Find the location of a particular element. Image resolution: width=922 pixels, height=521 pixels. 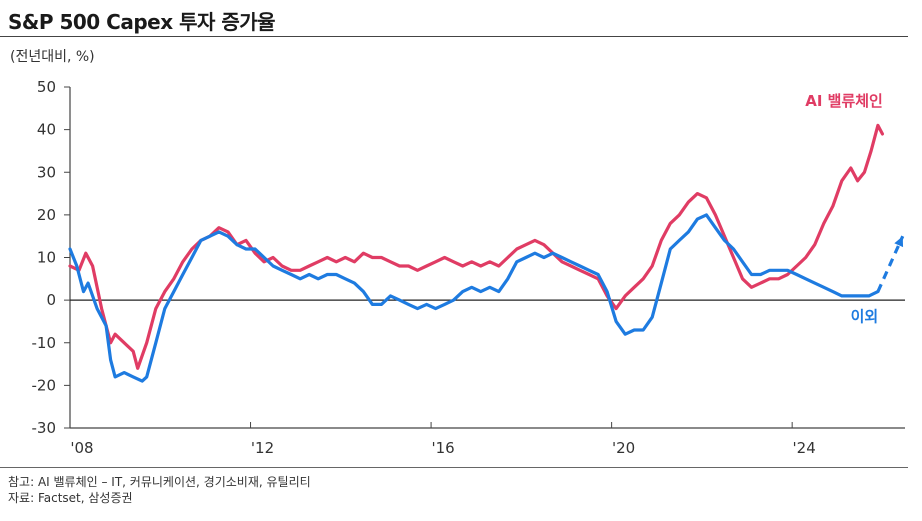

x-tick-label: '20 is located at coordinates (623, 448).